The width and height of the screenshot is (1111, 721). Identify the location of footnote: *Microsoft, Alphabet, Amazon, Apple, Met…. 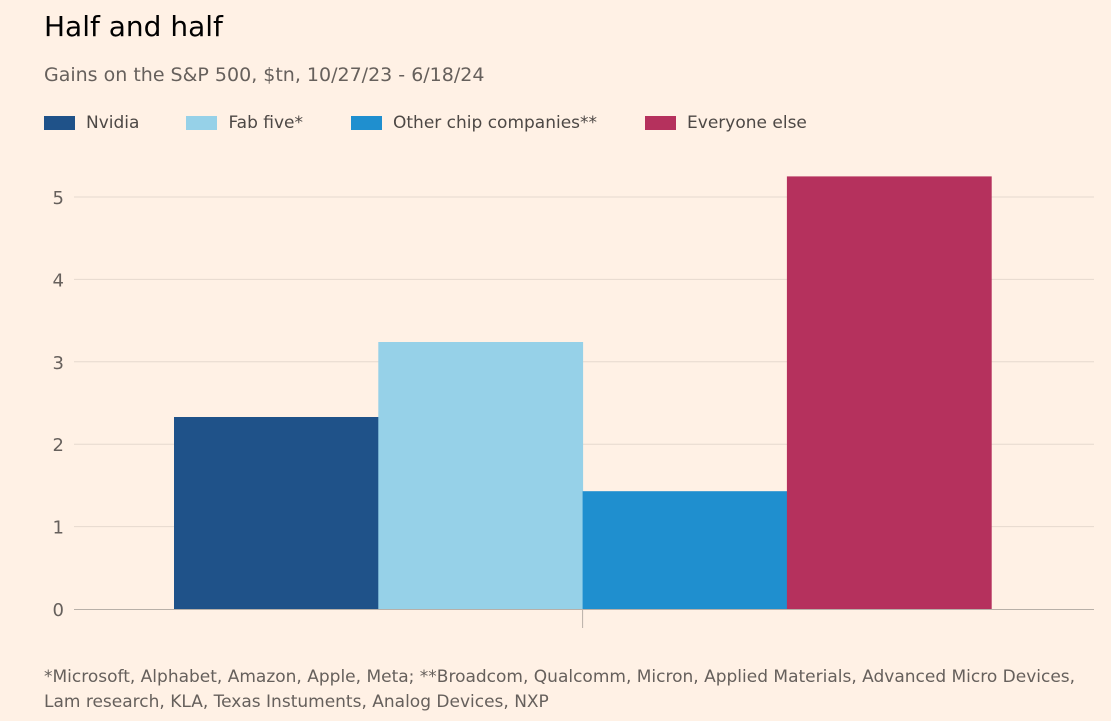
(560, 689).